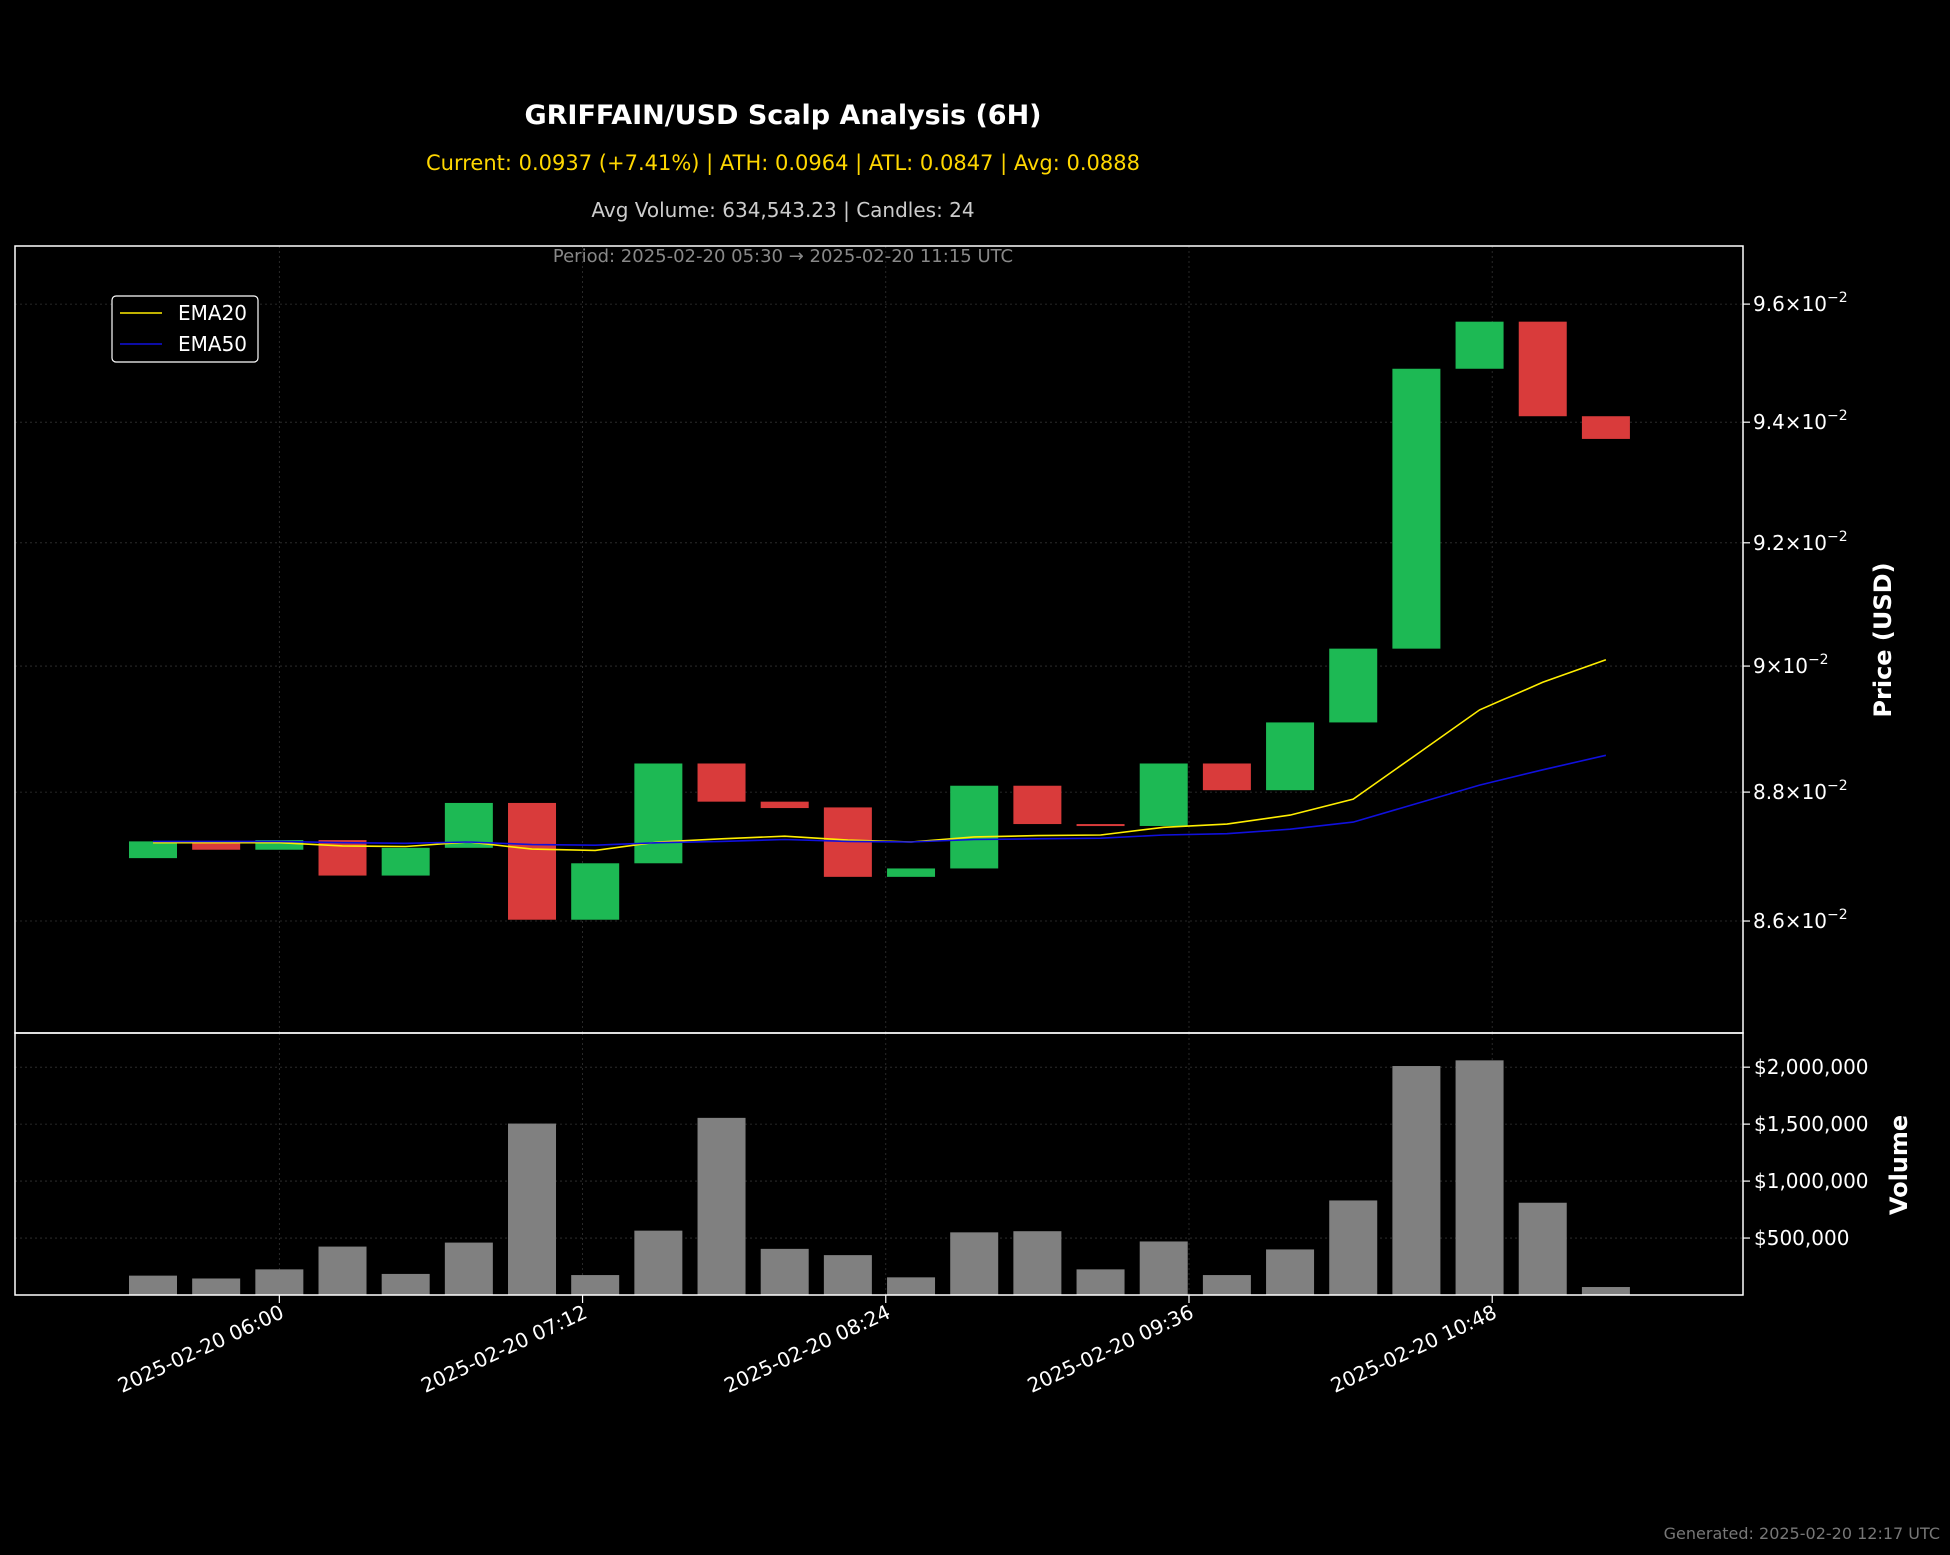 This screenshot has width=1950, height=1555. What do you see at coordinates (503, 1349) in the screenshot?
I see `time-tick-label: 2025-02-20 07:12` at bounding box center [503, 1349].